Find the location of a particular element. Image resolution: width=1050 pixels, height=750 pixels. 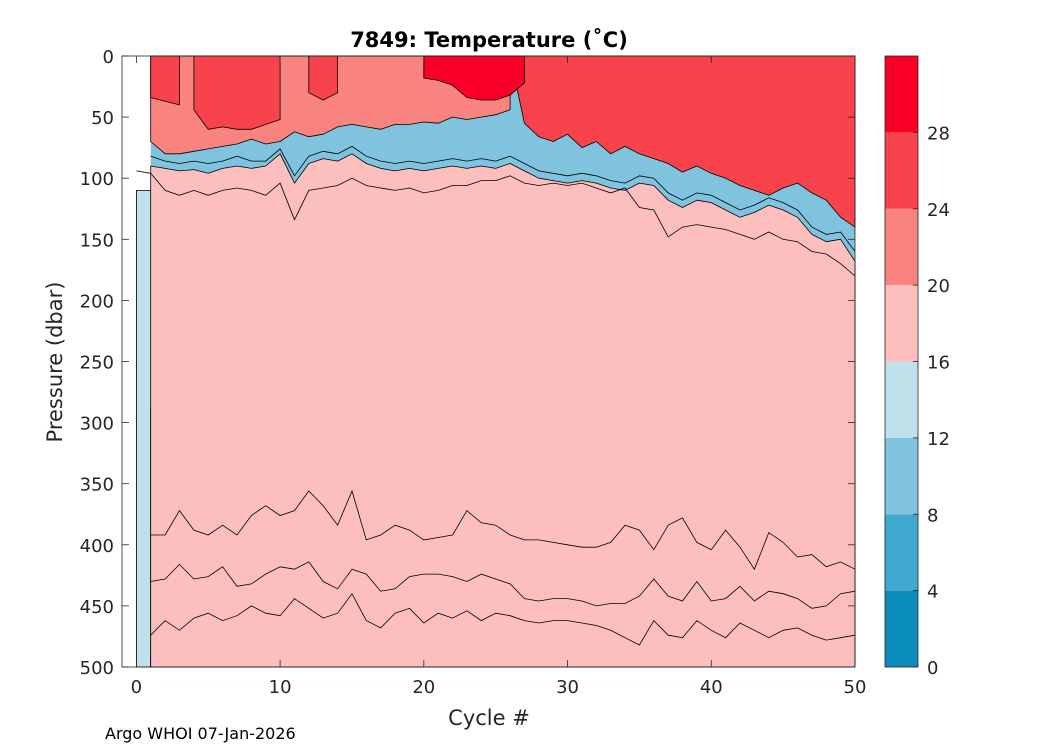

colorbar-tick-label: 16 is located at coordinates (938, 363).